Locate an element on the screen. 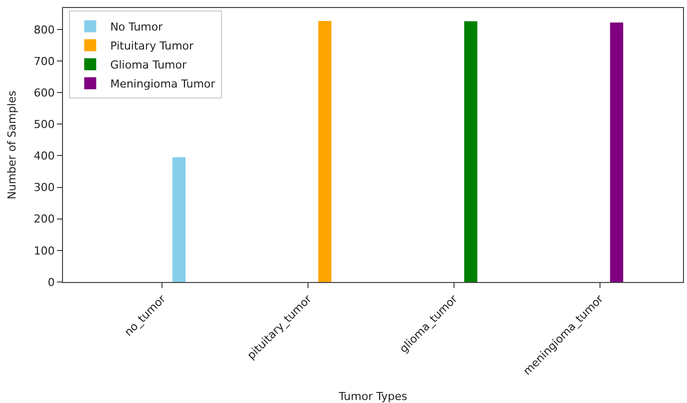  y-axis-title: Number of Samples is located at coordinates (11, 145).